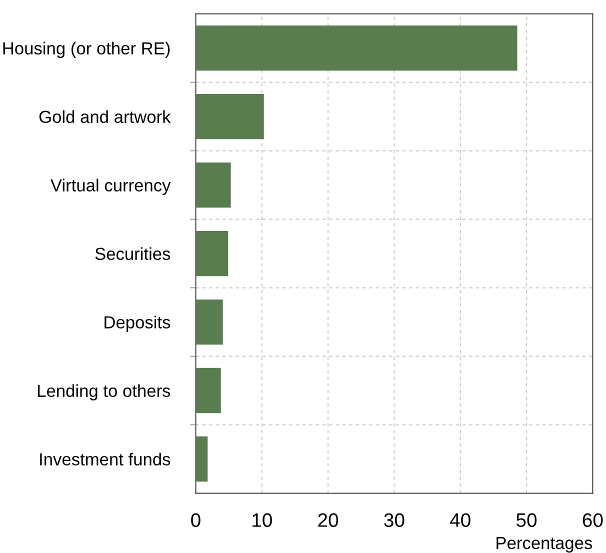 The width and height of the screenshot is (606, 553). What do you see at coordinates (526, 520) in the screenshot?
I see `x-tick-label: 50` at bounding box center [526, 520].